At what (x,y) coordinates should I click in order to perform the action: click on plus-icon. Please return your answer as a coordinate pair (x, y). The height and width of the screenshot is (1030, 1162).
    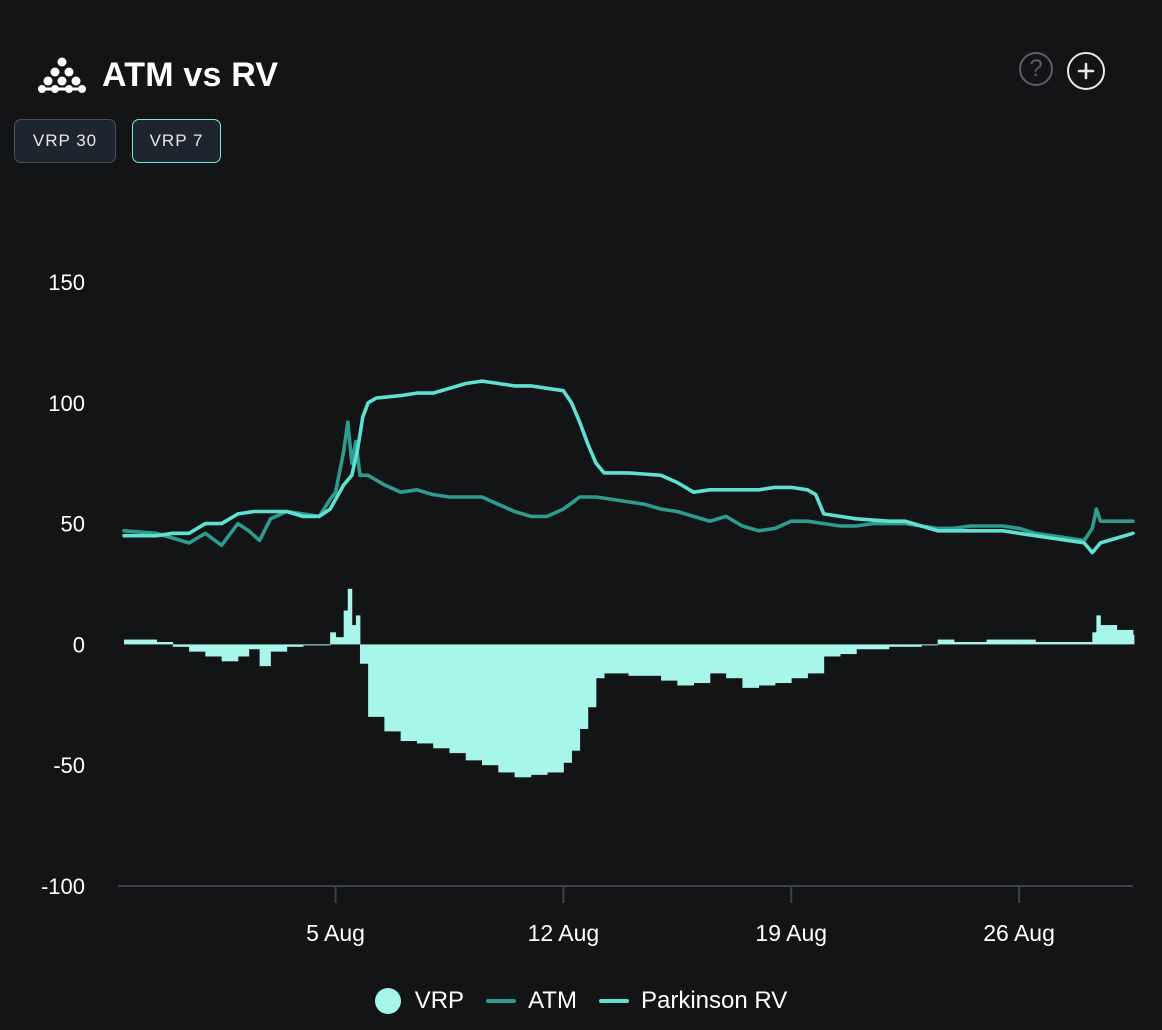
    Looking at the image, I should click on (1086, 71).